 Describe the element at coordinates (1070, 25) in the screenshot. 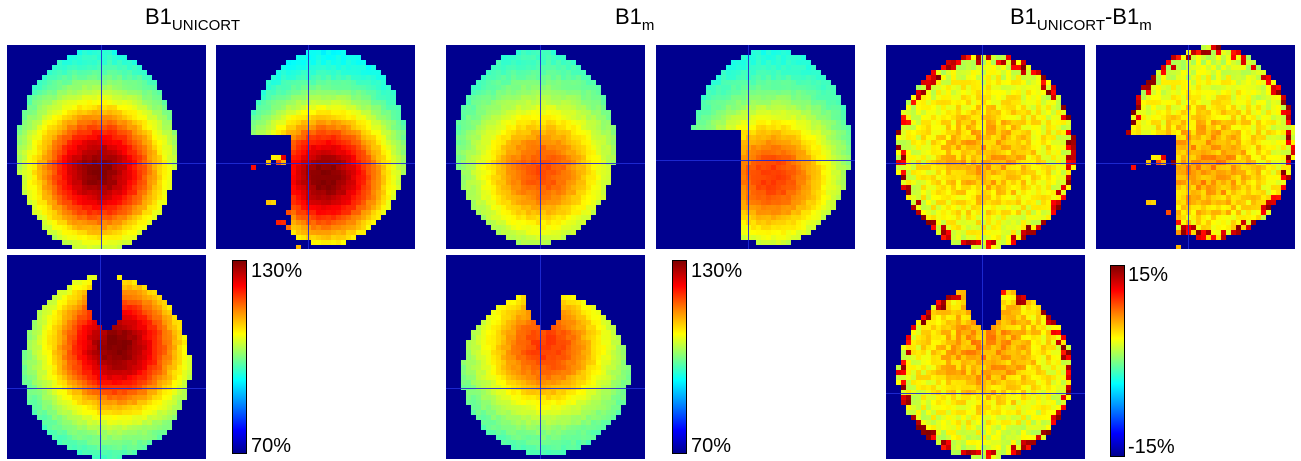

I see `title-difference-sub1: UNICORT` at that location.